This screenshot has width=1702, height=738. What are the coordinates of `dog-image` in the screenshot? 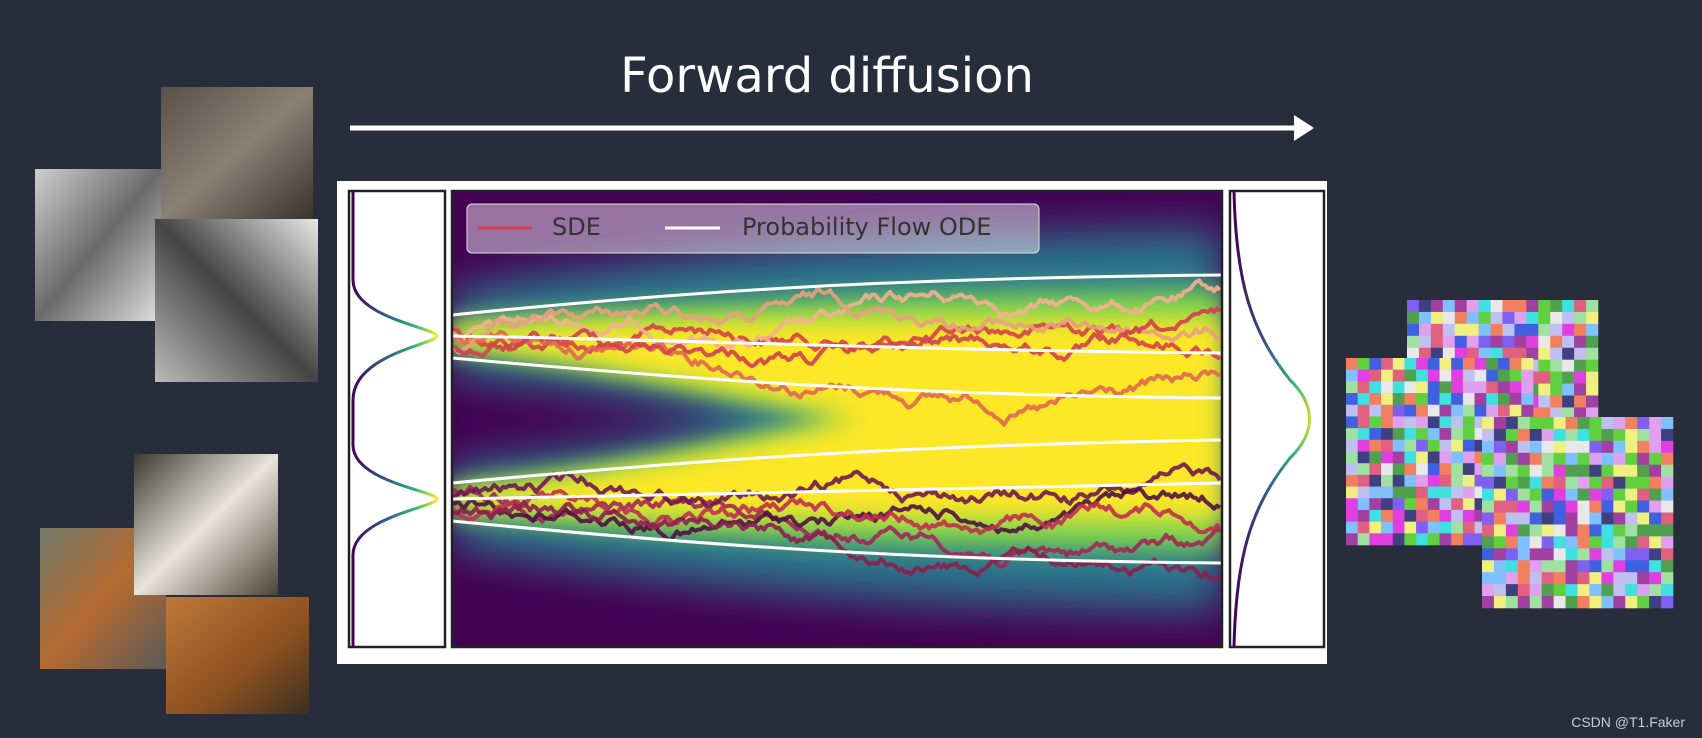 It's located at (237, 655).